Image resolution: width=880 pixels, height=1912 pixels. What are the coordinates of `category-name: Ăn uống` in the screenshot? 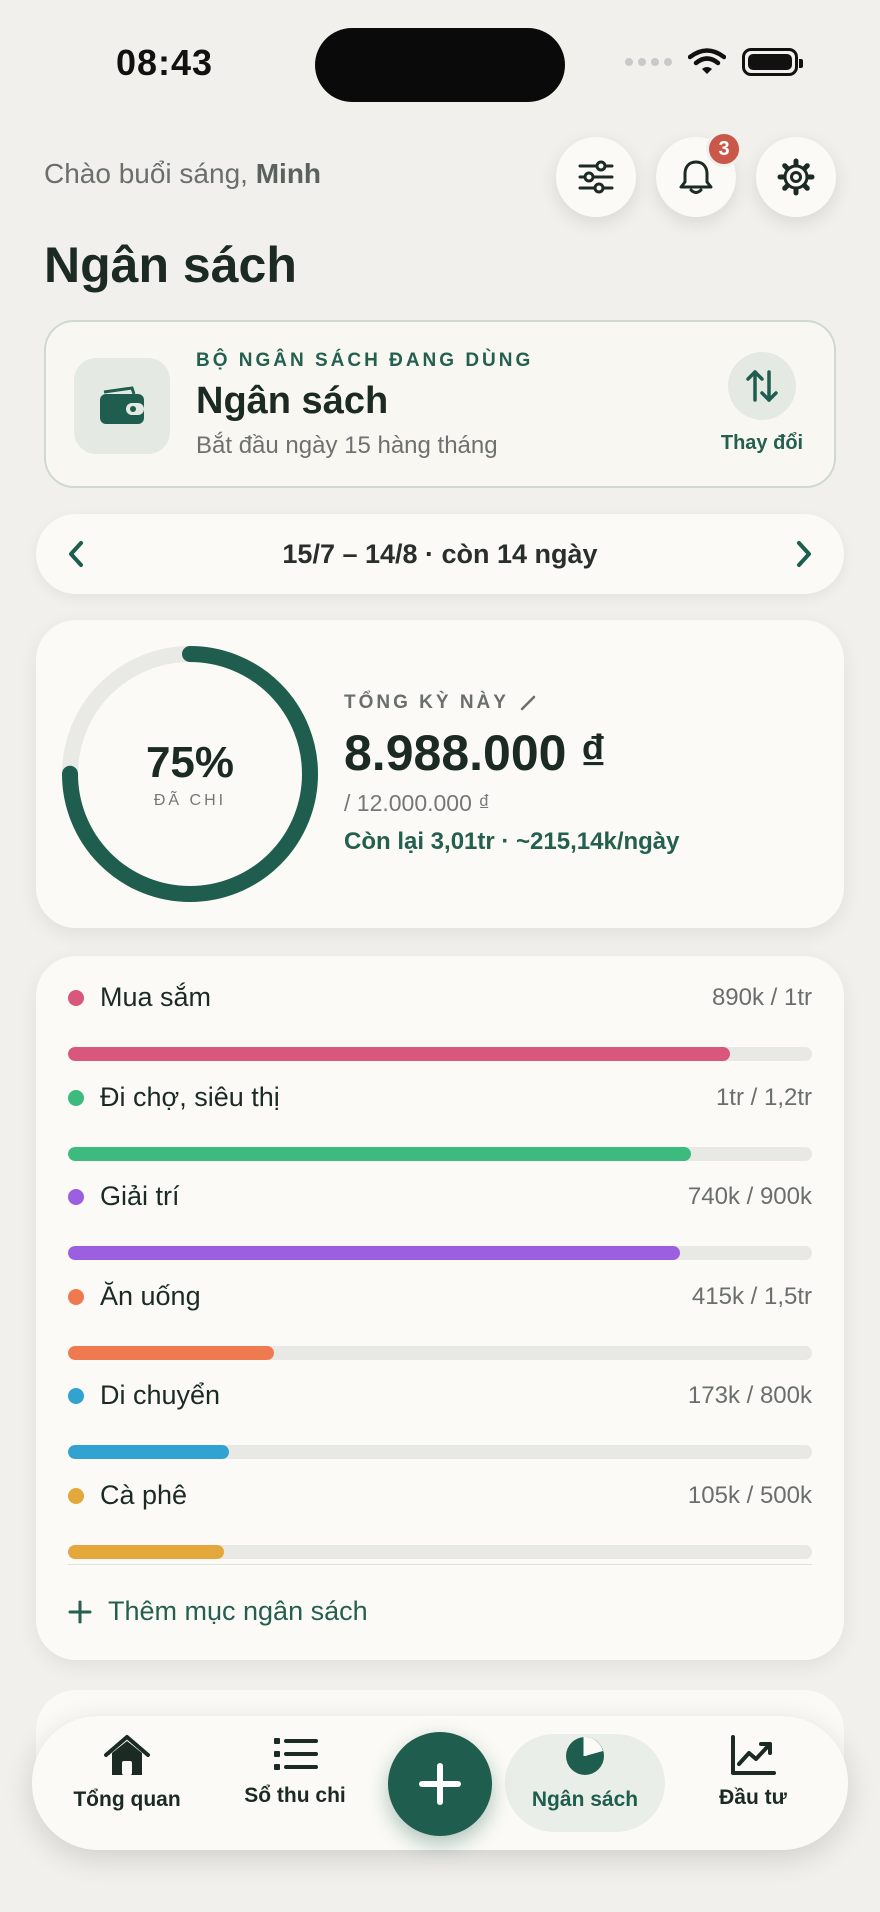 It's located at (150, 1295).